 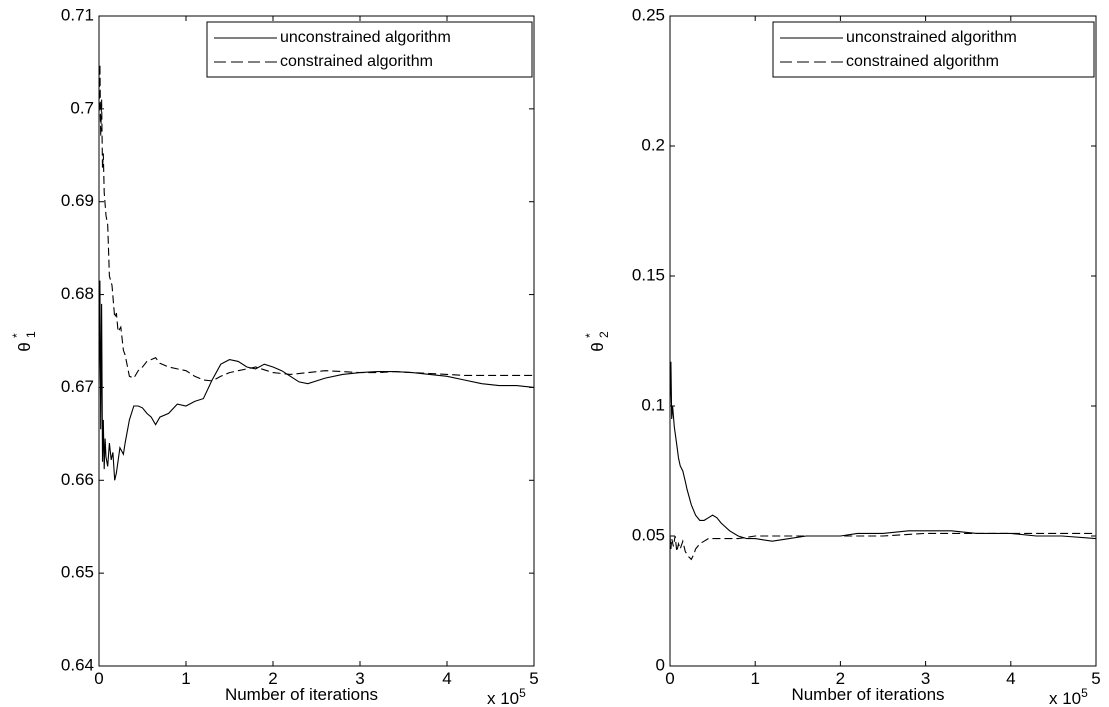 What do you see at coordinates (604, 334) in the screenshot?
I see `y-label-subscript: 2` at bounding box center [604, 334].